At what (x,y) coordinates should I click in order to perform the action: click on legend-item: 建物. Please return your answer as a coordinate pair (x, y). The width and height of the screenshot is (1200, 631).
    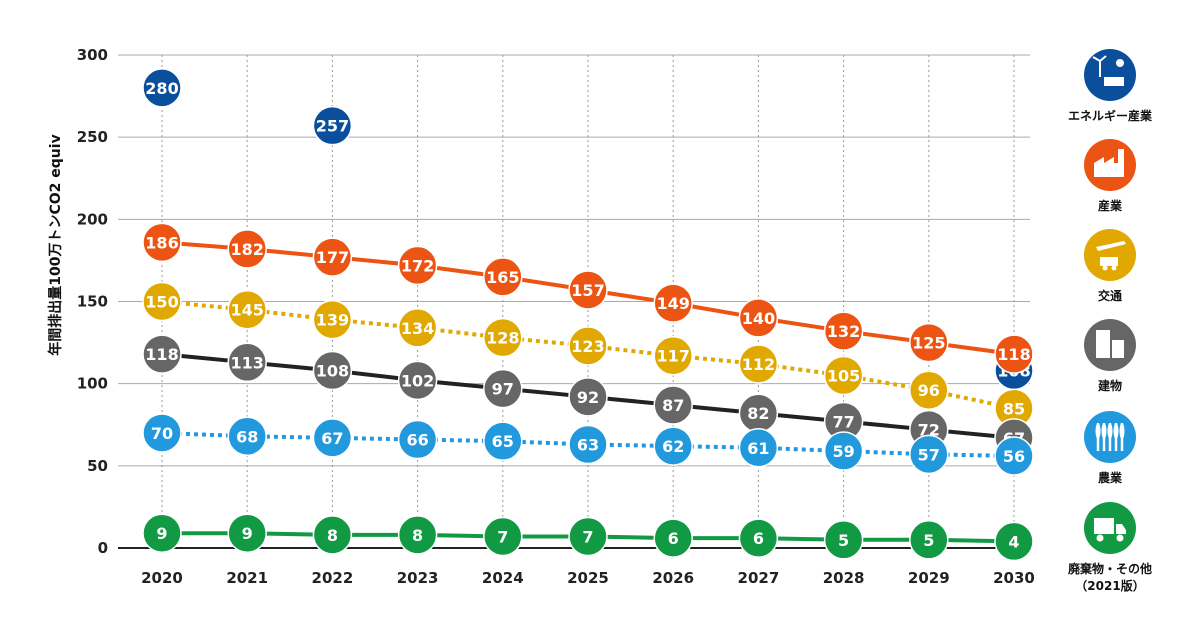
    Looking at the image, I should click on (1110, 356).